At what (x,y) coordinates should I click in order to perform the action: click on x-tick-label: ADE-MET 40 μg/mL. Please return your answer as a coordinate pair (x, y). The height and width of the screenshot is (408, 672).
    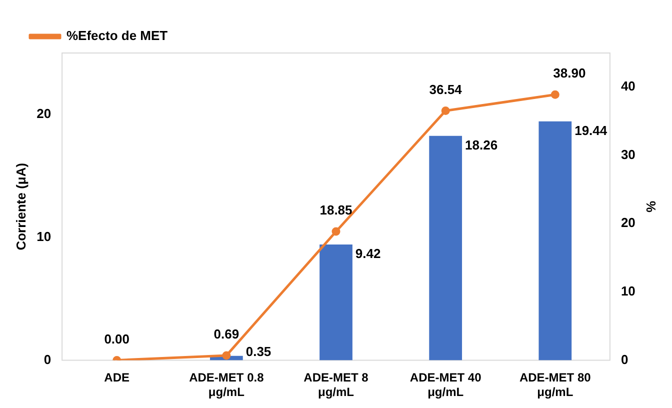
    Looking at the image, I should click on (446, 385).